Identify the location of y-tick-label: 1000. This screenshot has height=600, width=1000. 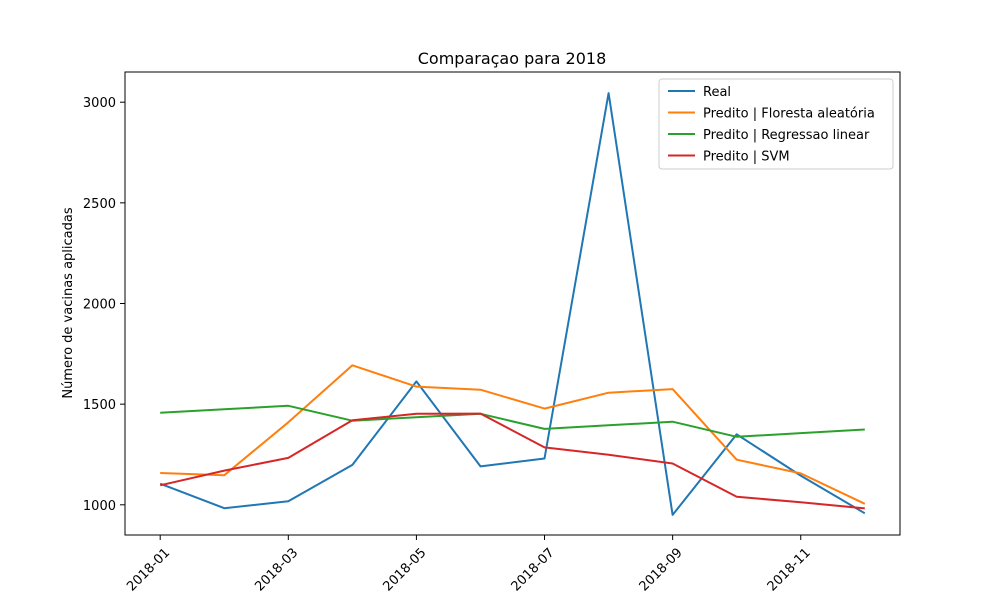
(99, 506).